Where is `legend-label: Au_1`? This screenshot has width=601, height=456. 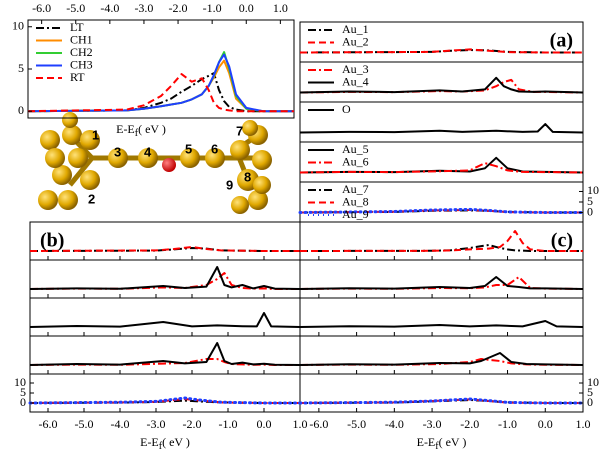
legend-label: Au_1 is located at coordinates (355, 29).